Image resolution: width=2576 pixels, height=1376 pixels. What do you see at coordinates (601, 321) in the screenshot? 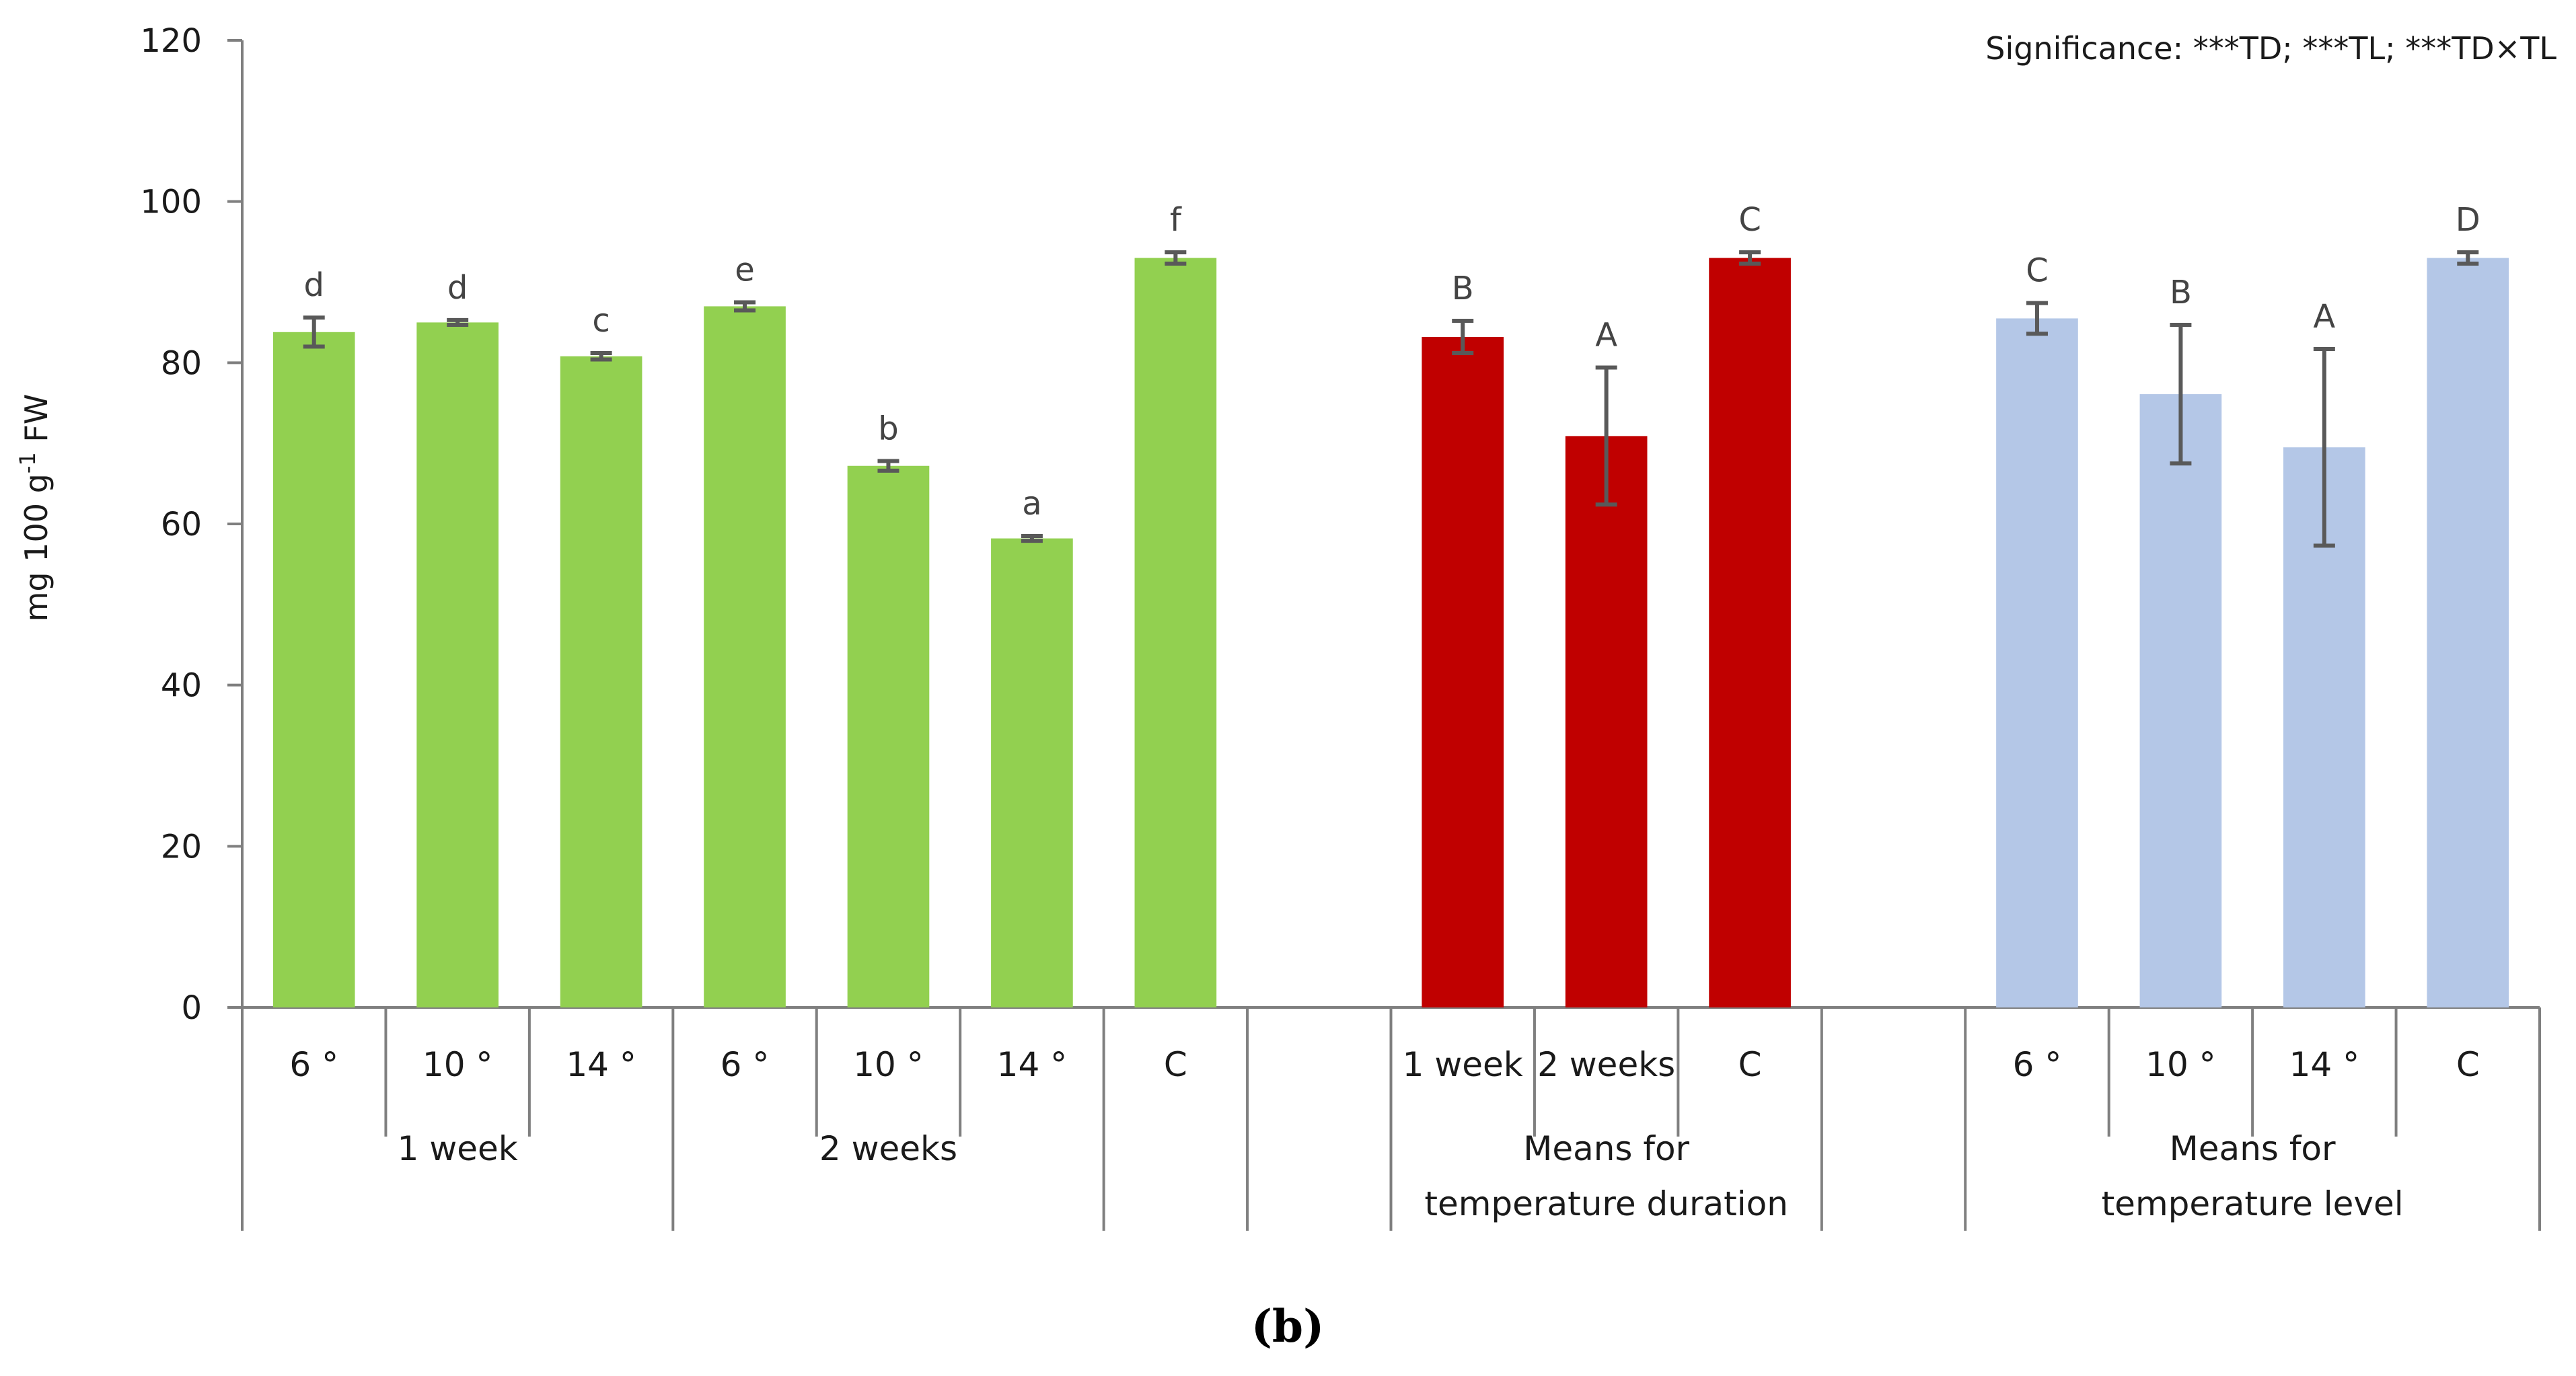
I see `significance-letter: c` at bounding box center [601, 321].